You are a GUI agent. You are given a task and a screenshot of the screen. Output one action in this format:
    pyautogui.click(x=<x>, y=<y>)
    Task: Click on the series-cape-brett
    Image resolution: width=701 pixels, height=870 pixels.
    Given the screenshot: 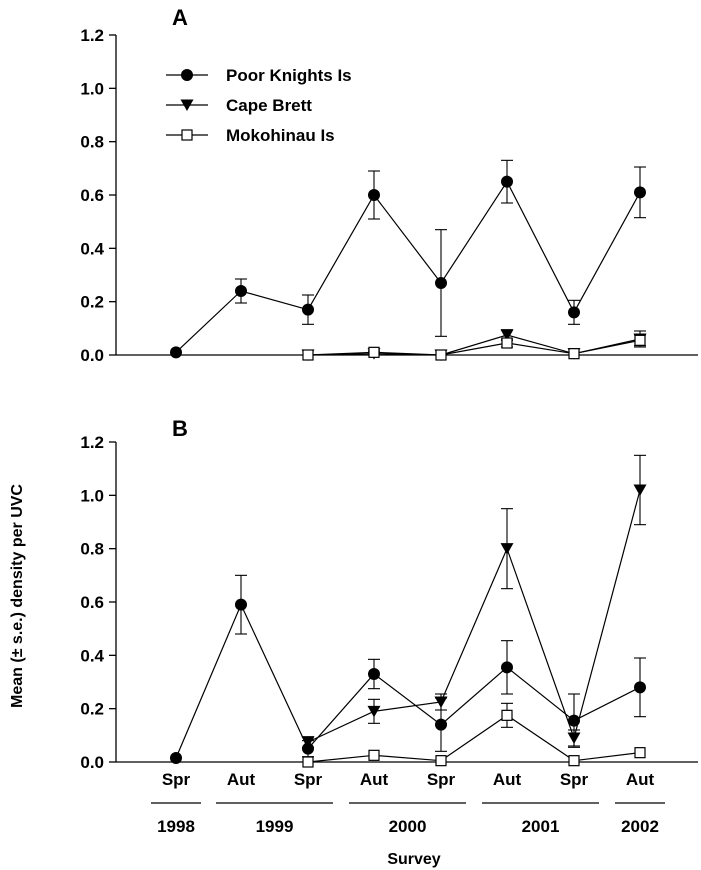 What is the action you would take?
    pyautogui.click(x=474, y=345)
    